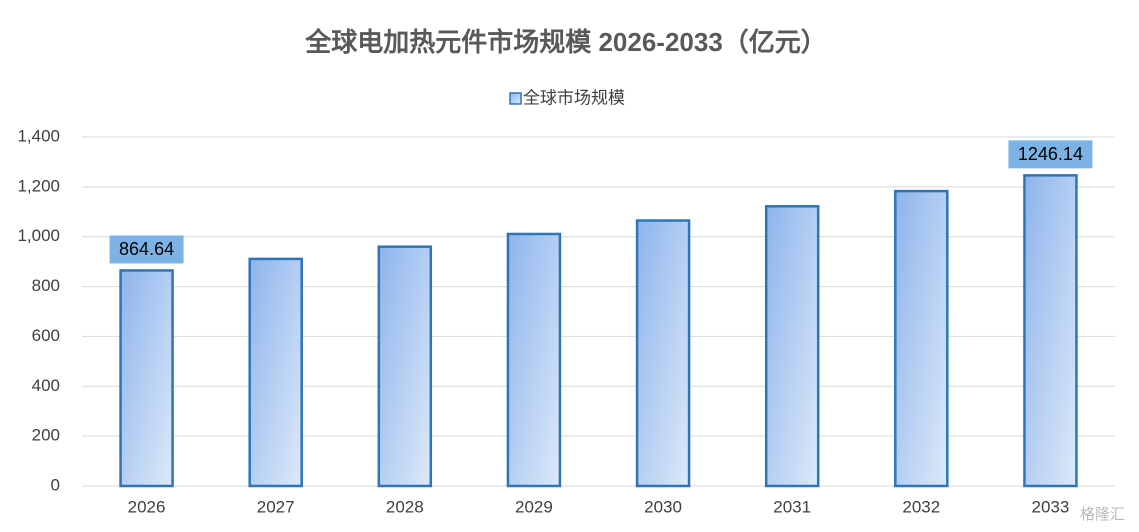 The width and height of the screenshot is (1139, 532). I want to click on legend-label: 全球市场规模, so click(574, 97).